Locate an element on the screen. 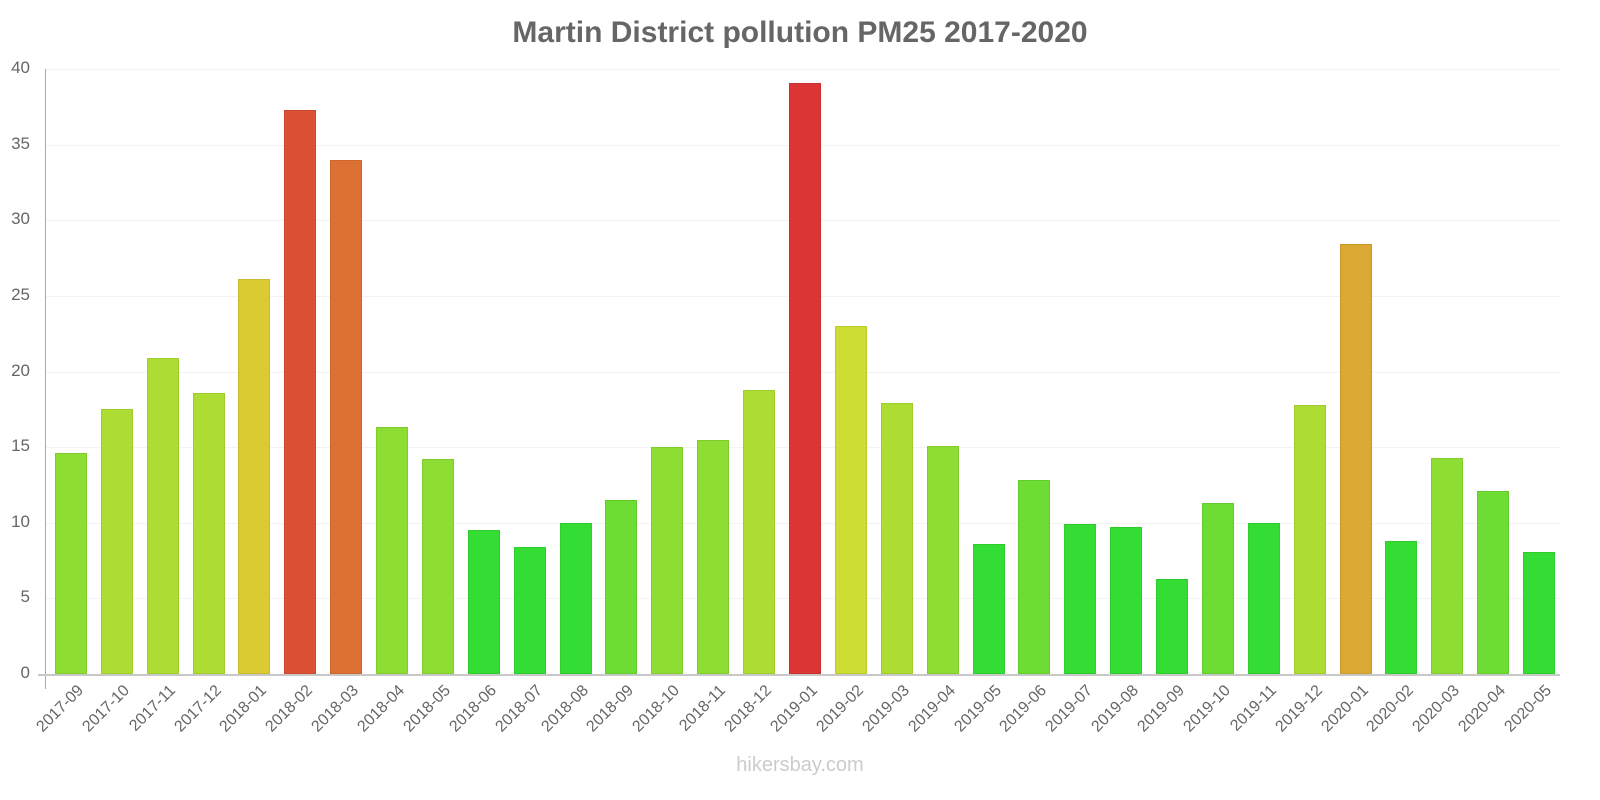  y-tick-label: 5 is located at coordinates (25, 597).